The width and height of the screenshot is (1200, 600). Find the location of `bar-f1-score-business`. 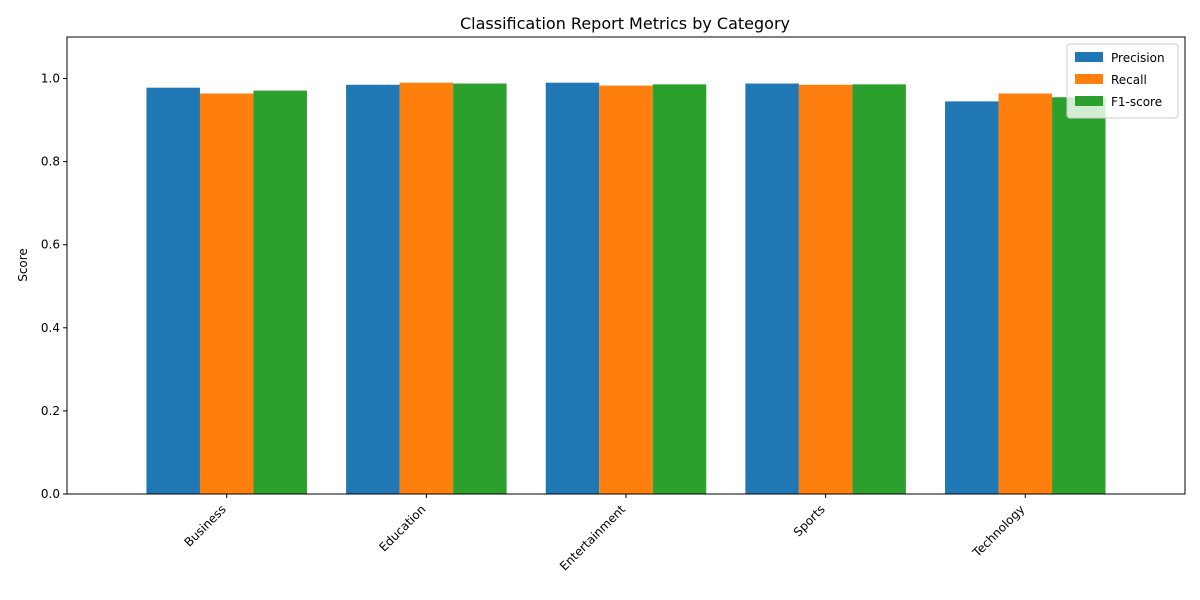

bar-f1-score-business is located at coordinates (280, 292).